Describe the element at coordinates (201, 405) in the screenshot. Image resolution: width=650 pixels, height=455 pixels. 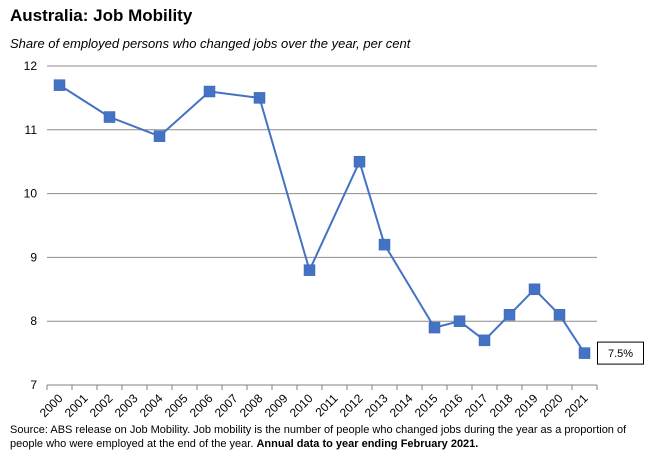
I see `x-tick-label: 2006` at that location.